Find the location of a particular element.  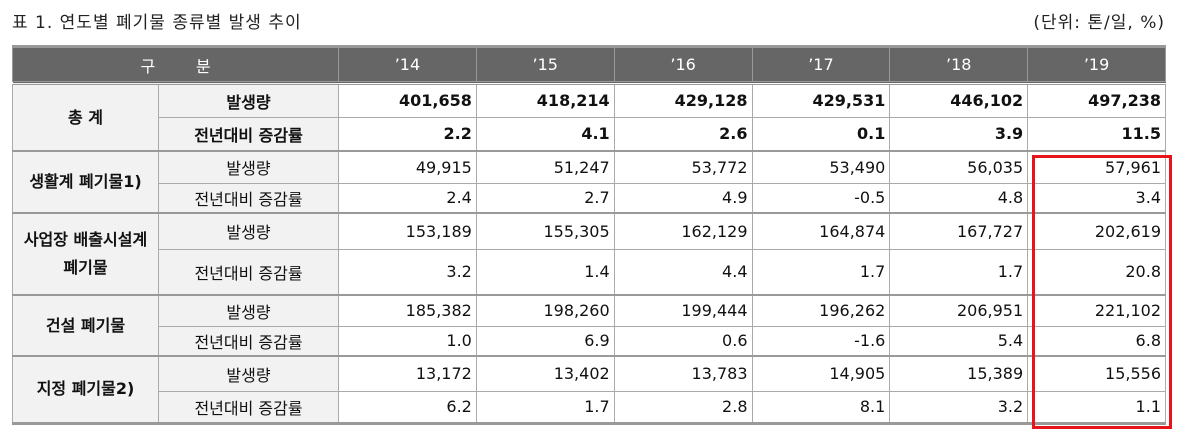

value-cell: 2.6 is located at coordinates (683, 134).